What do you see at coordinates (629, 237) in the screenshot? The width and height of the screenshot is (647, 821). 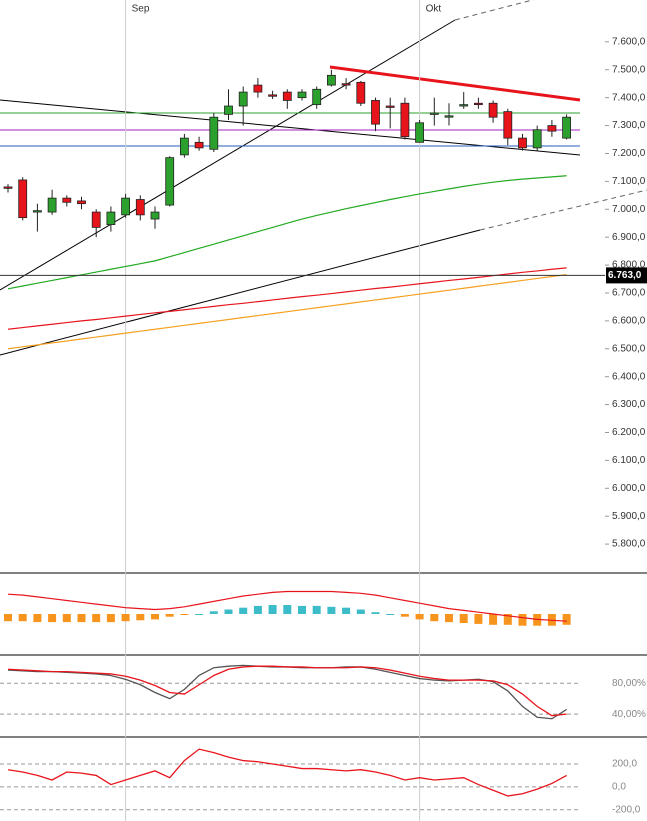 I see `y-tick-label: 6.900,0` at bounding box center [629, 237].